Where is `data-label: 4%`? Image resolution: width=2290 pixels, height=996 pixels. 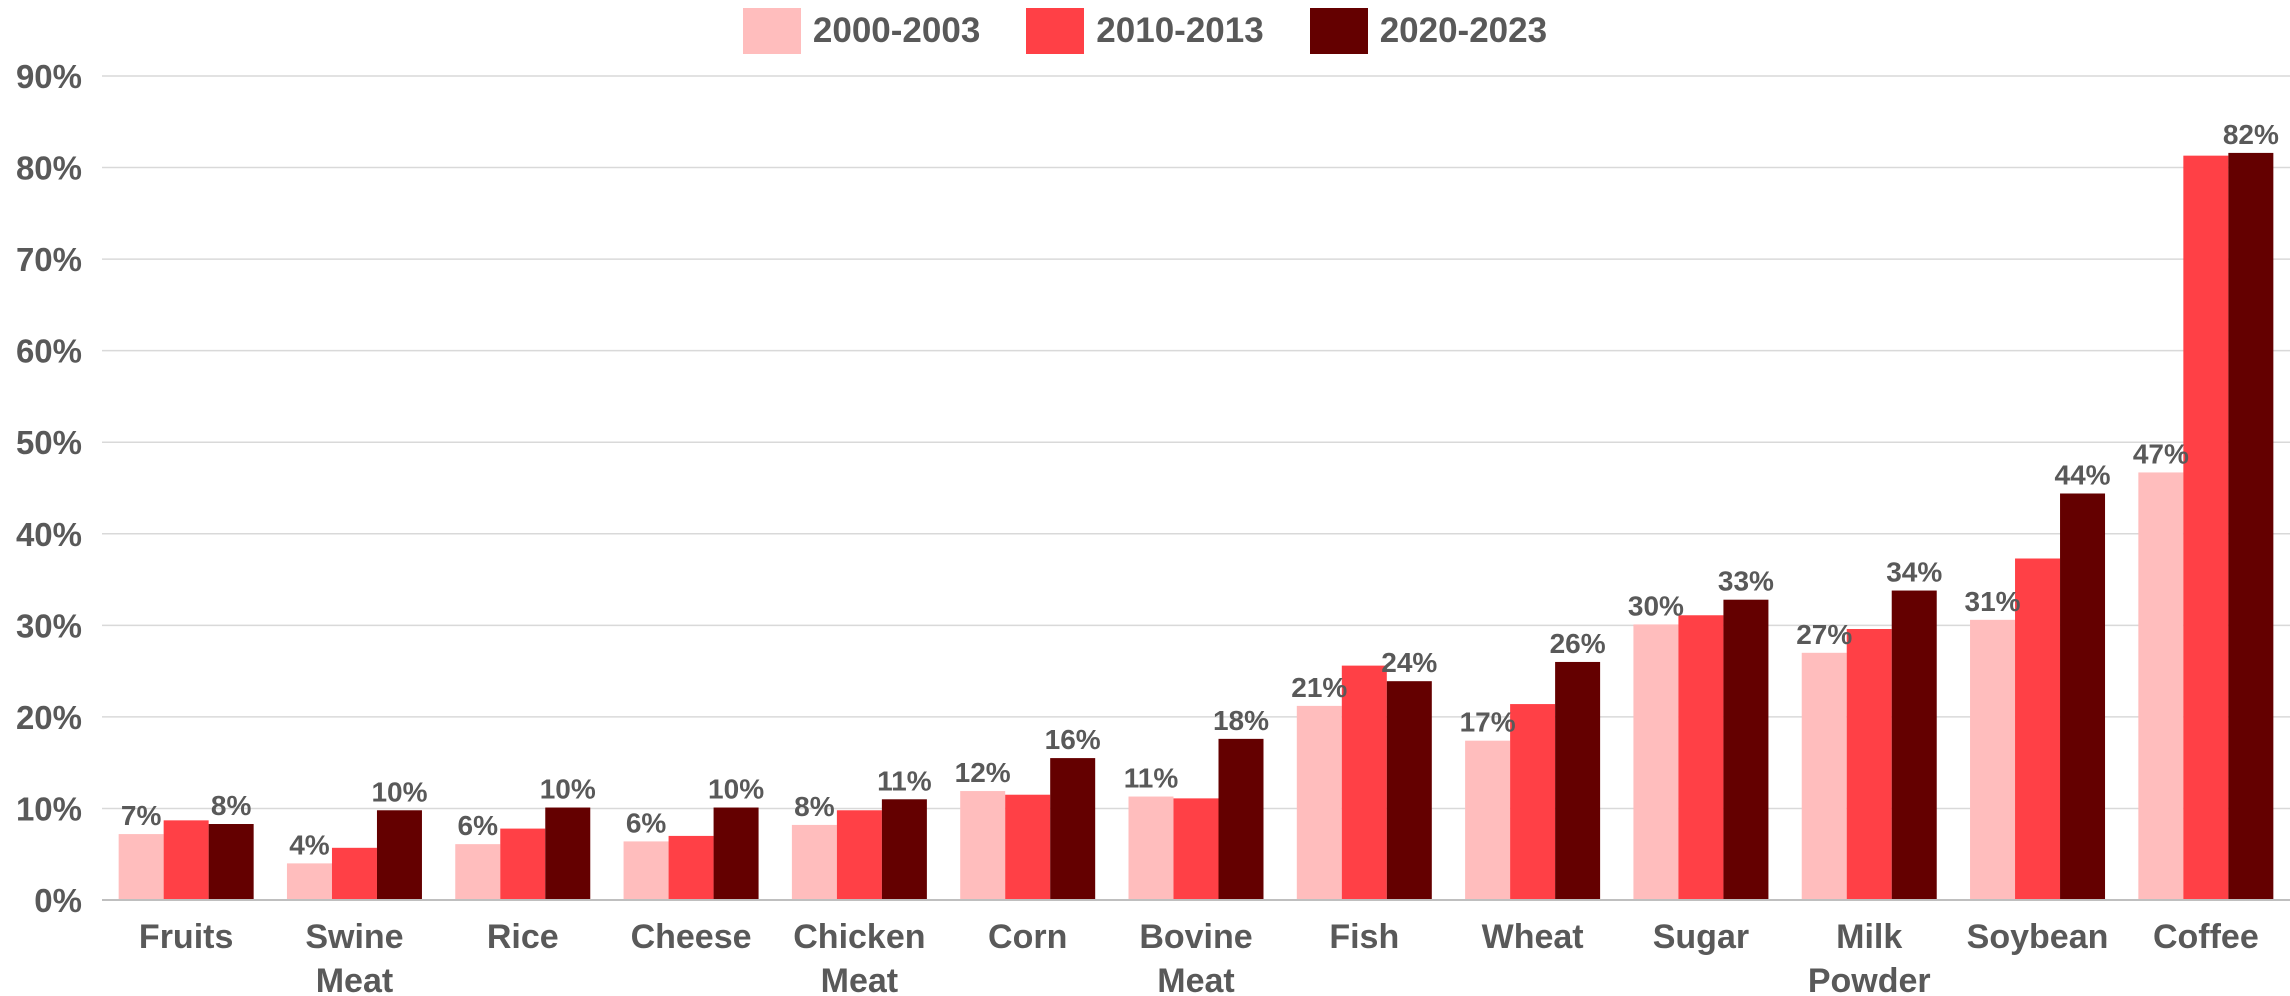 data-label: 4% is located at coordinates (309, 844).